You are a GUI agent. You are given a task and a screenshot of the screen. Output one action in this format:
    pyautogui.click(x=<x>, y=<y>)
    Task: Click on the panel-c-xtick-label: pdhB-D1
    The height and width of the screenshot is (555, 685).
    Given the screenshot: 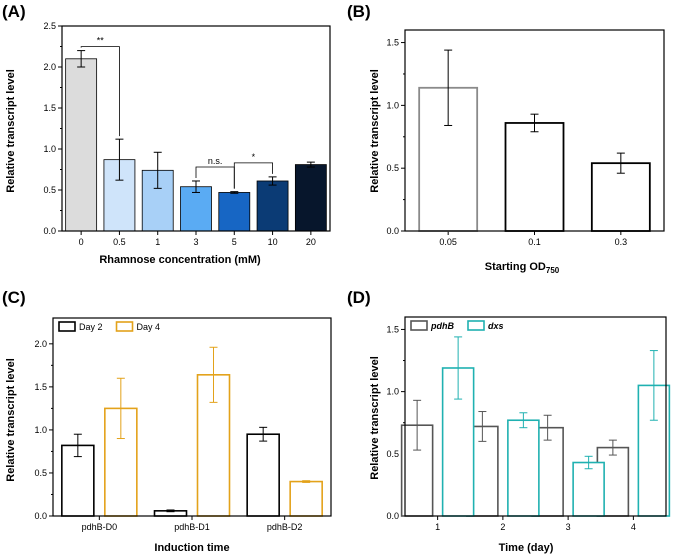 What is the action you would take?
    pyautogui.click(x=192, y=527)
    